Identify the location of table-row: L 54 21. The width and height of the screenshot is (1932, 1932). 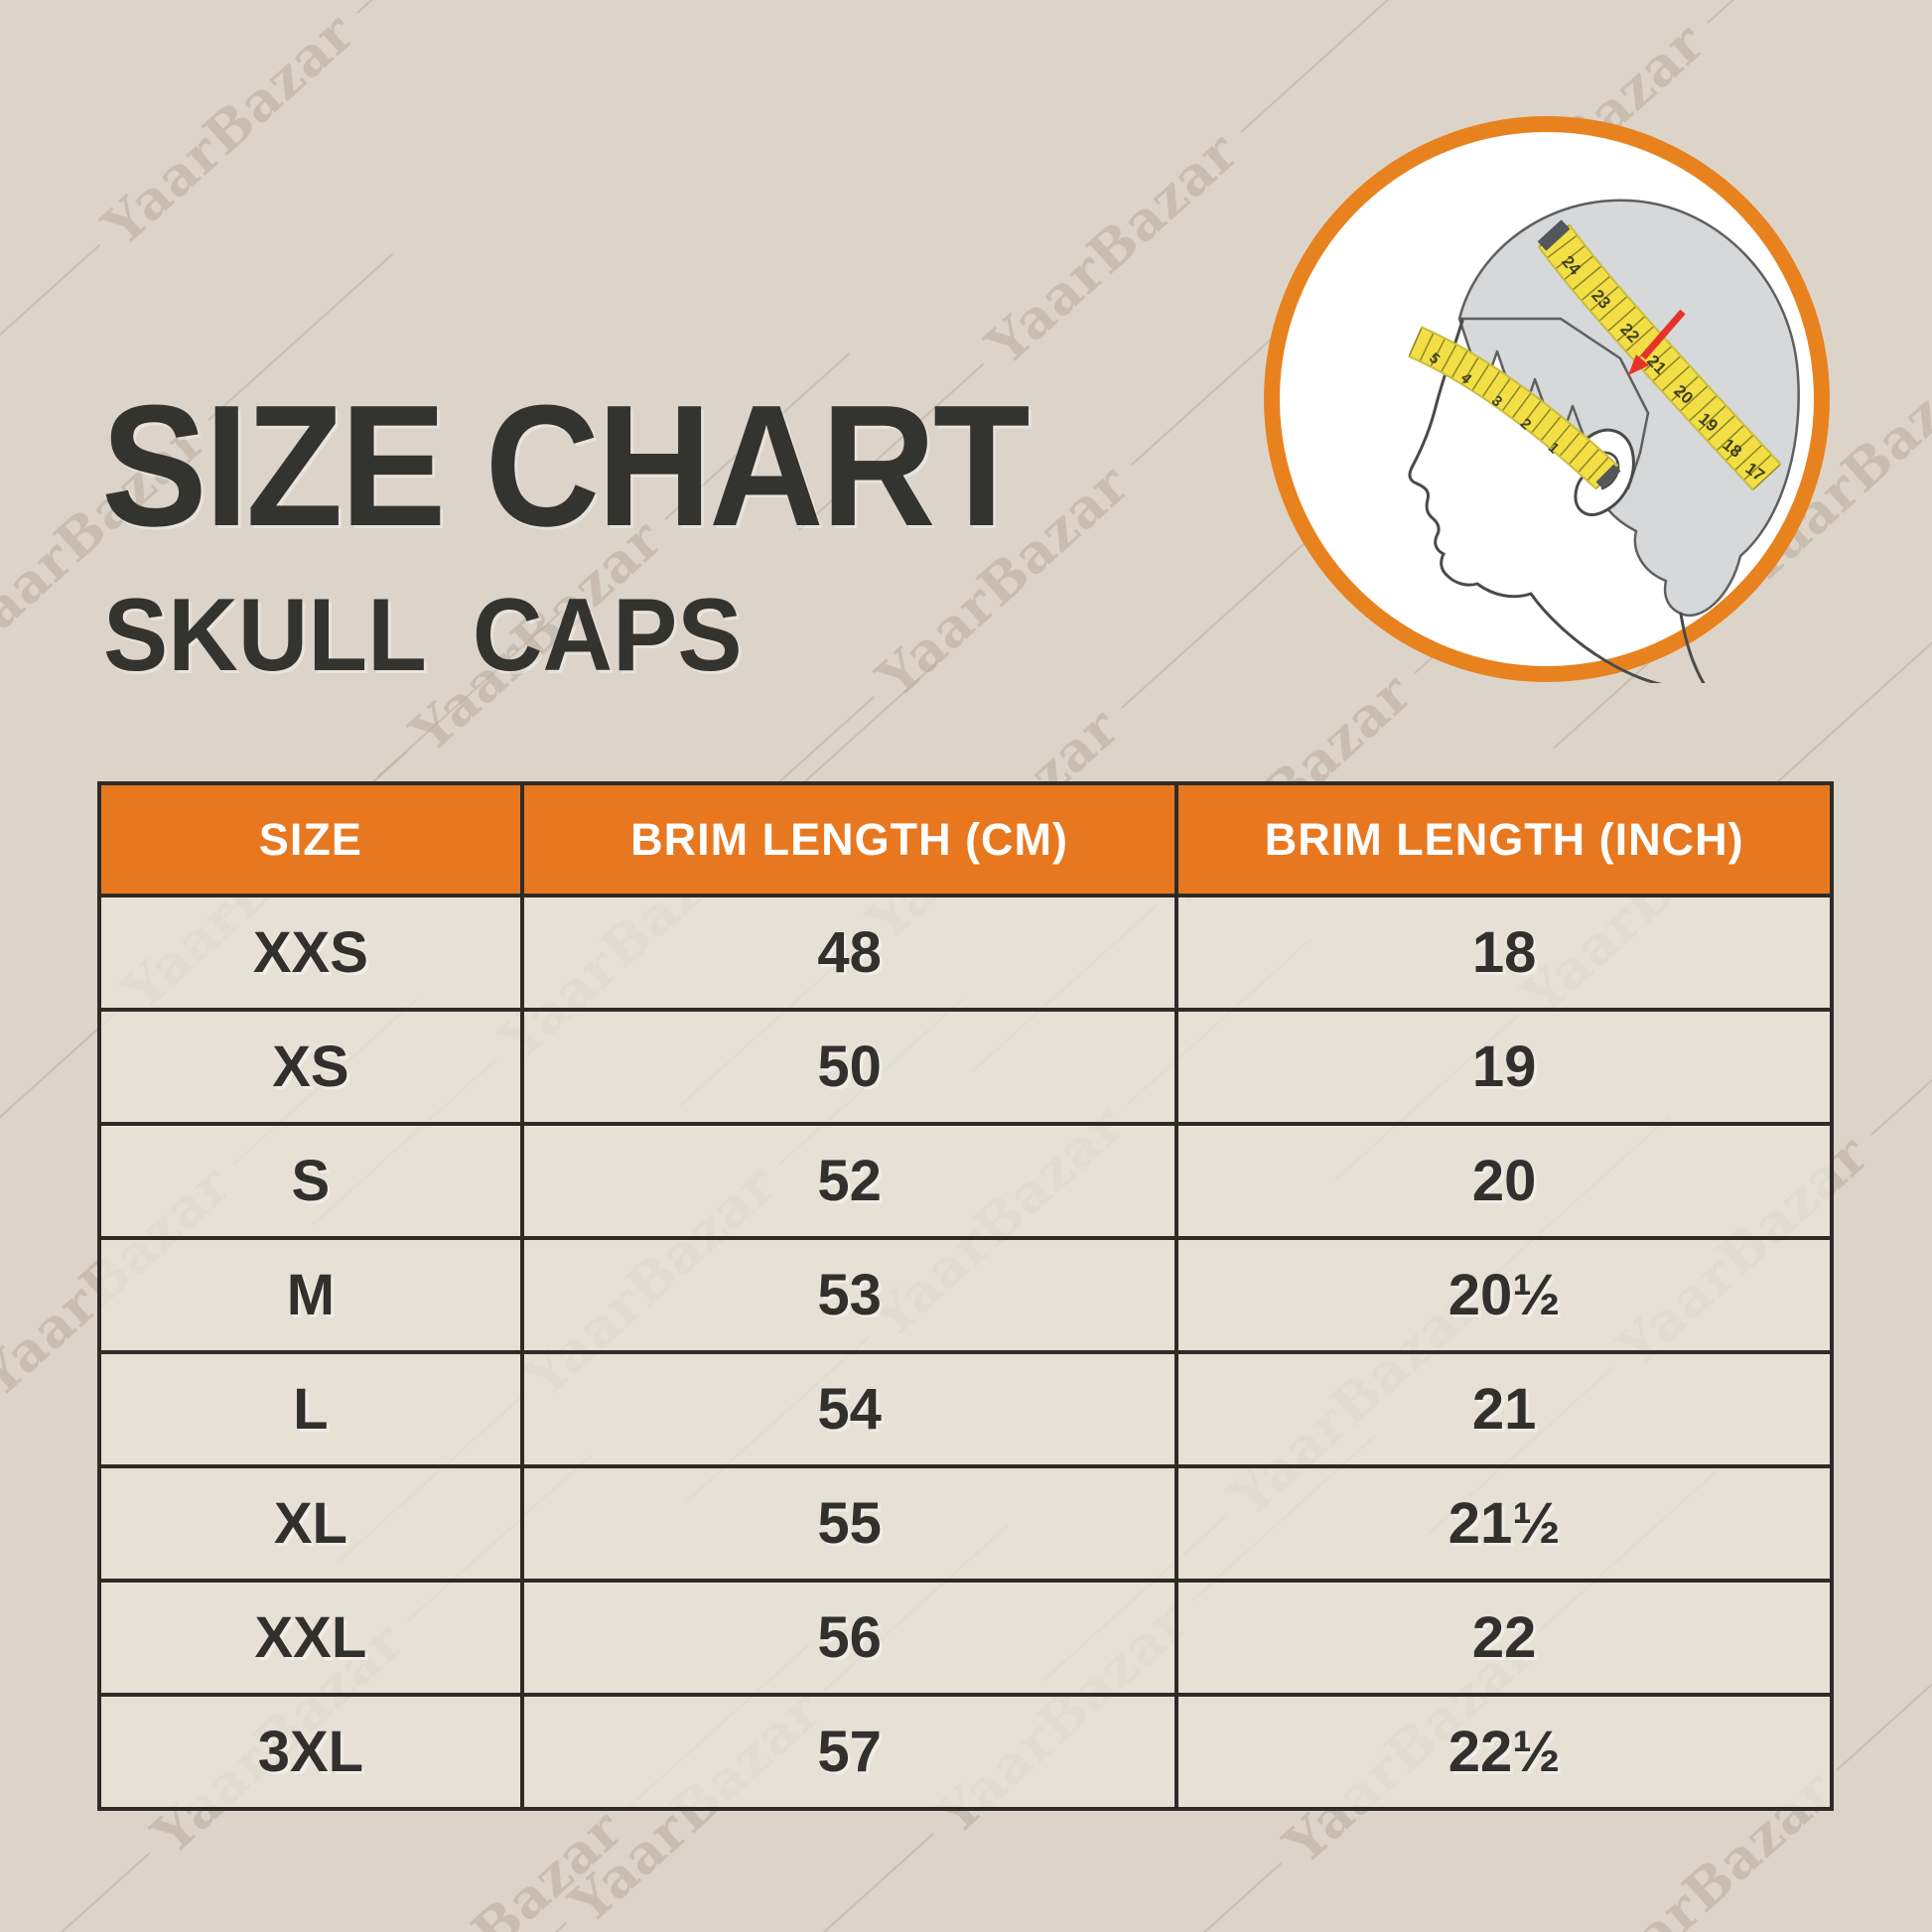
(966, 1409).